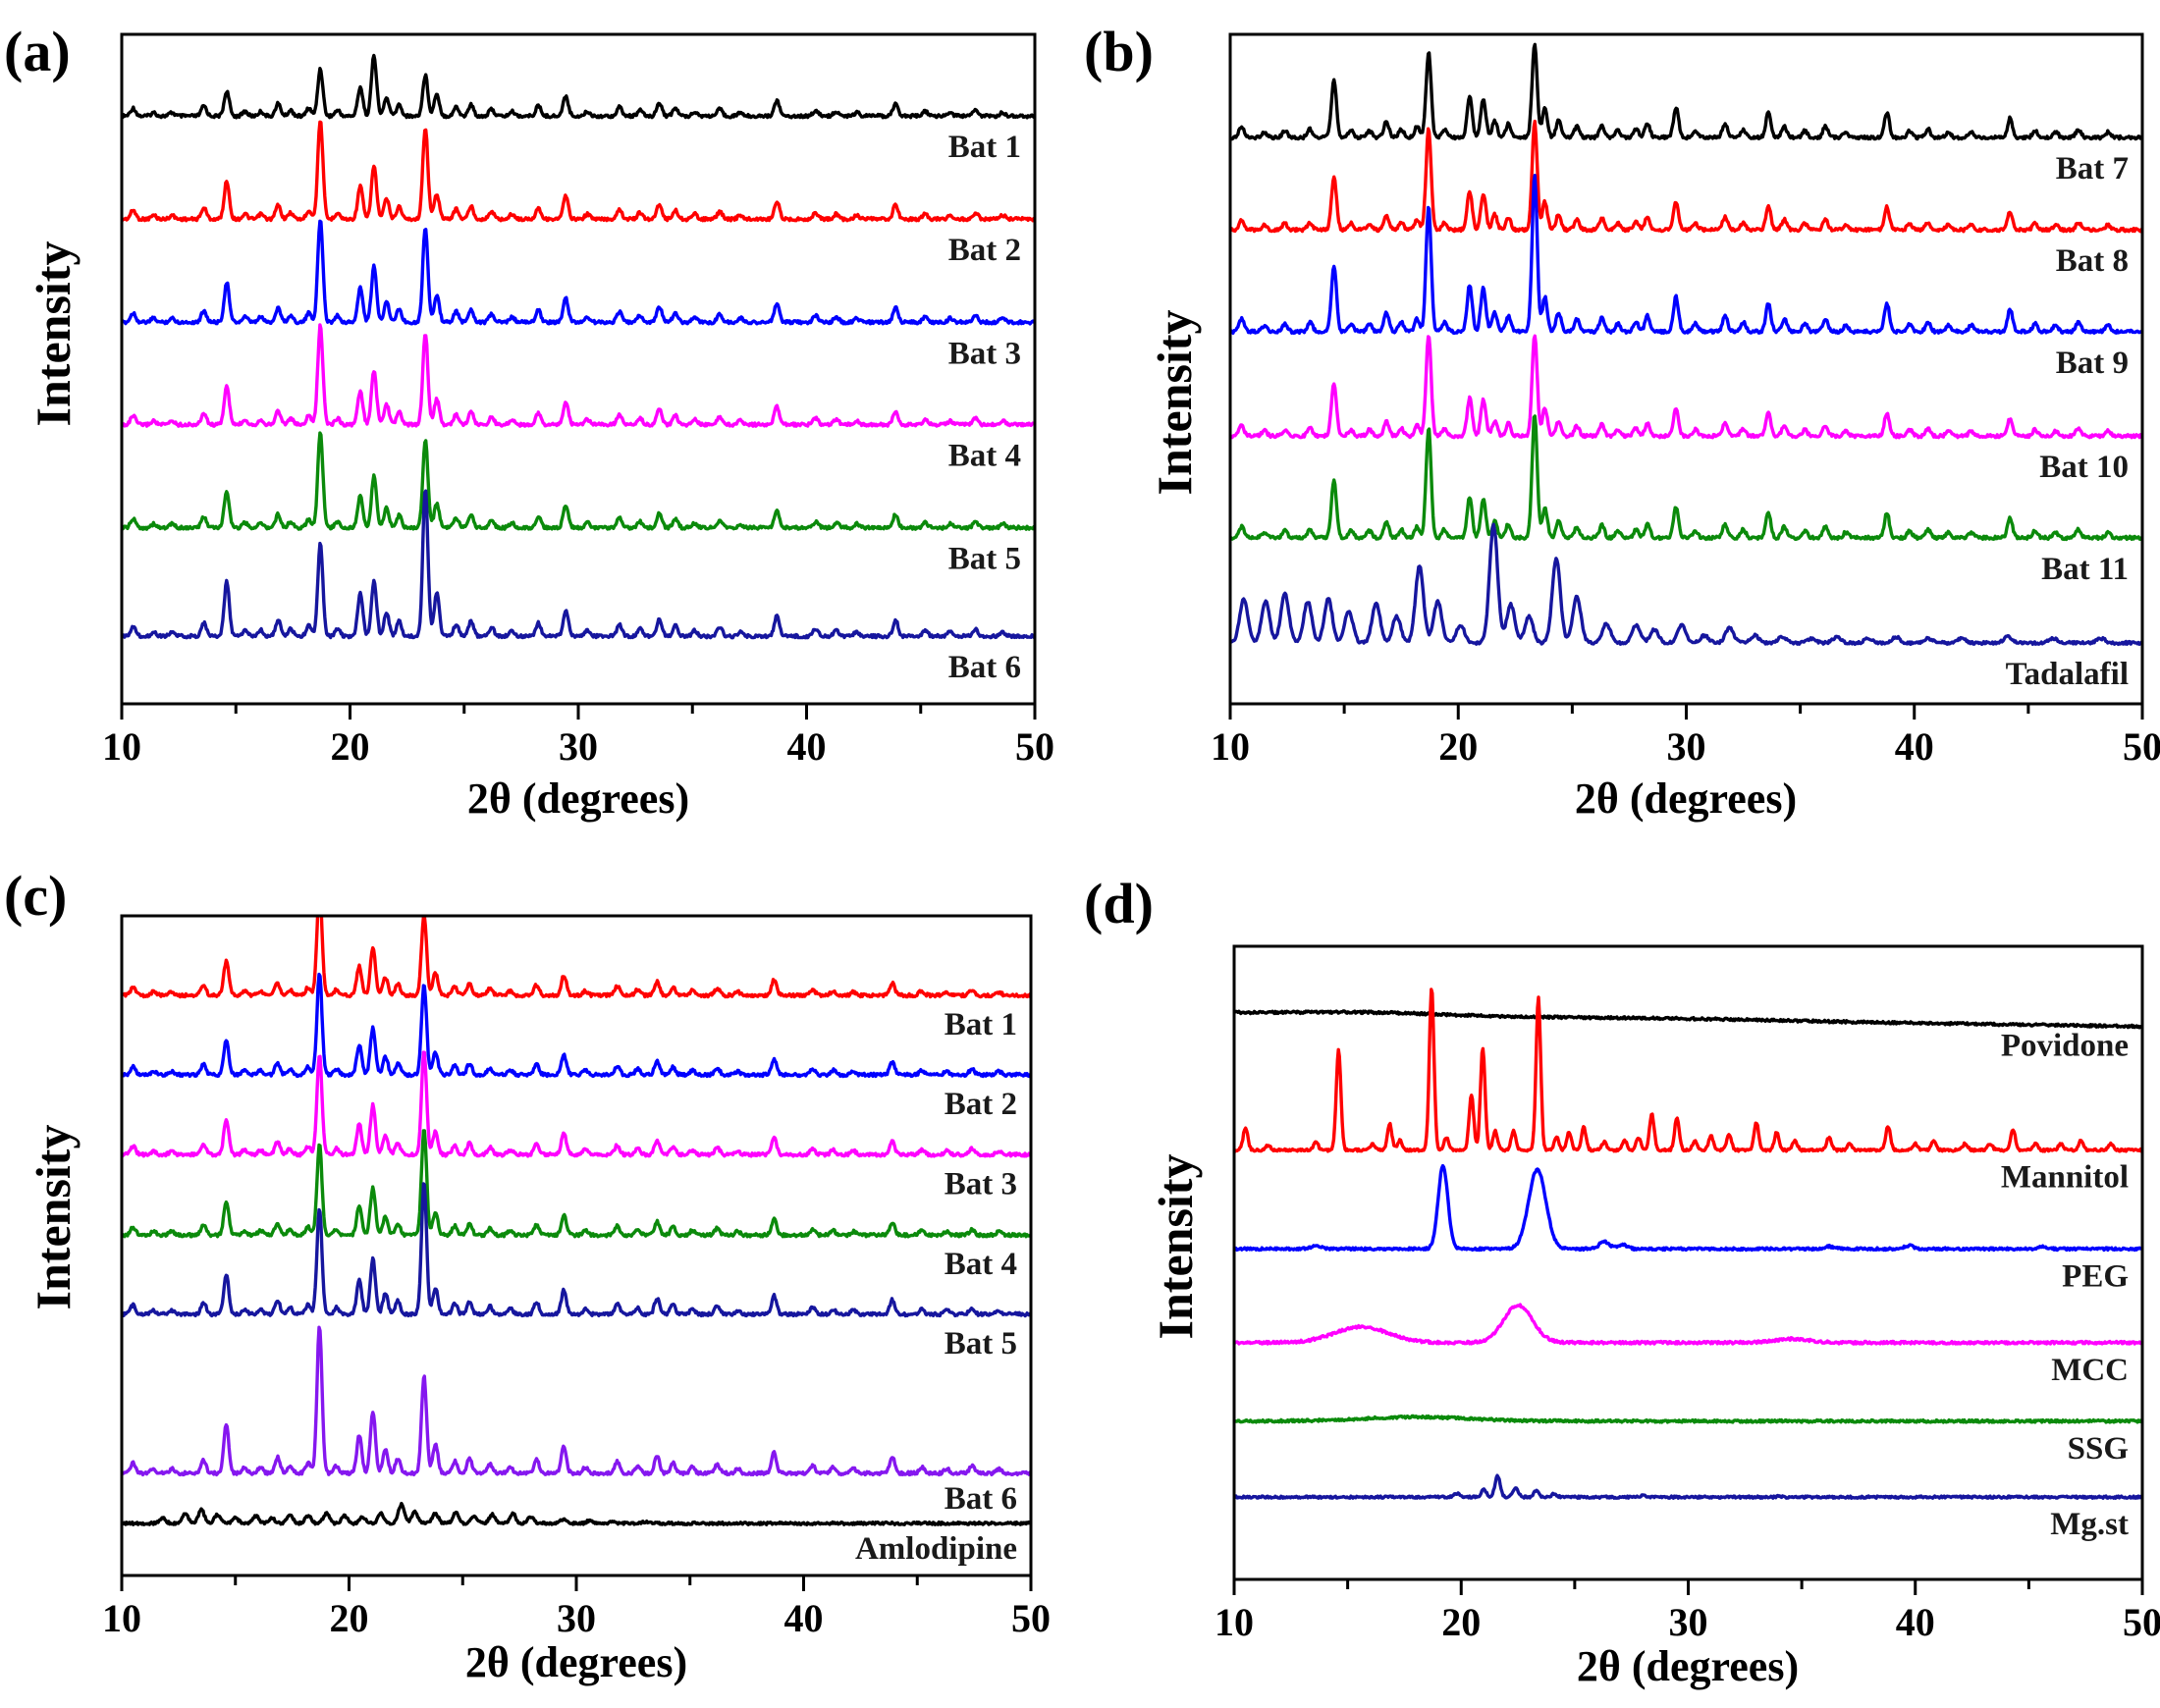  What do you see at coordinates (1119, 51) in the screenshot?
I see `panel-b-tag: (b)` at bounding box center [1119, 51].